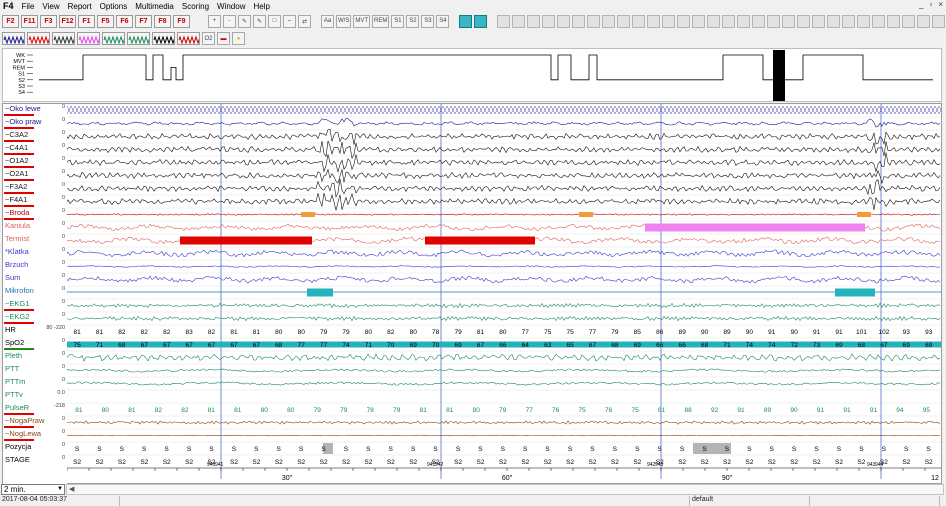  I want to click on channel-label-row: ~C4A1 0, so click(35, 148).